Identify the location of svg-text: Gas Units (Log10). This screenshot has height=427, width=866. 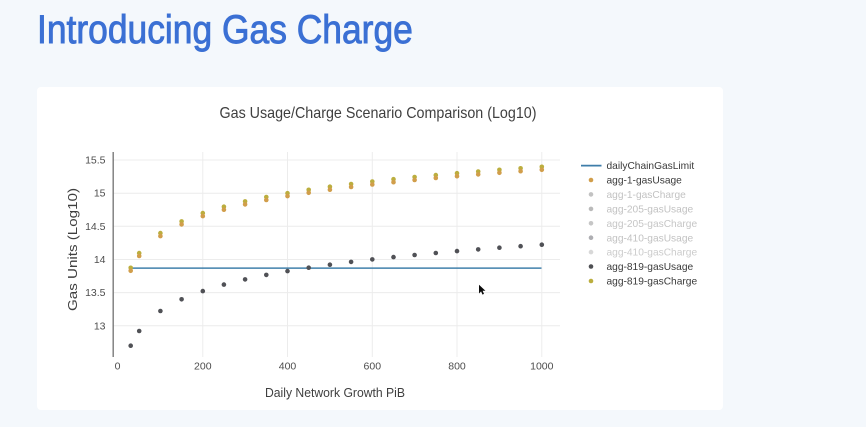
(72, 249).